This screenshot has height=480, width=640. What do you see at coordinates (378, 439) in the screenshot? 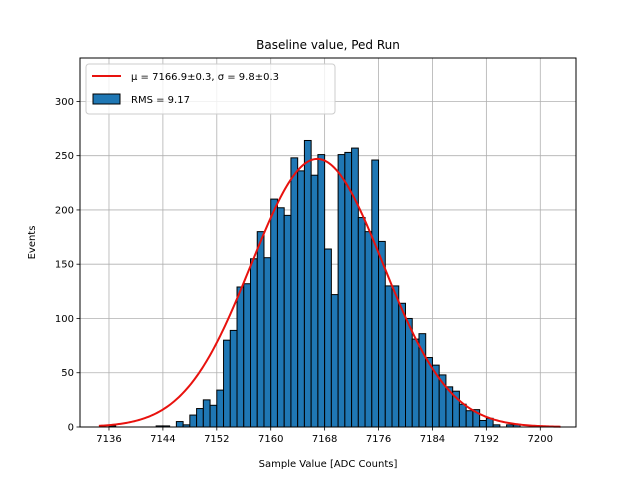
I see `x-tick-label: 7176` at bounding box center [378, 439].